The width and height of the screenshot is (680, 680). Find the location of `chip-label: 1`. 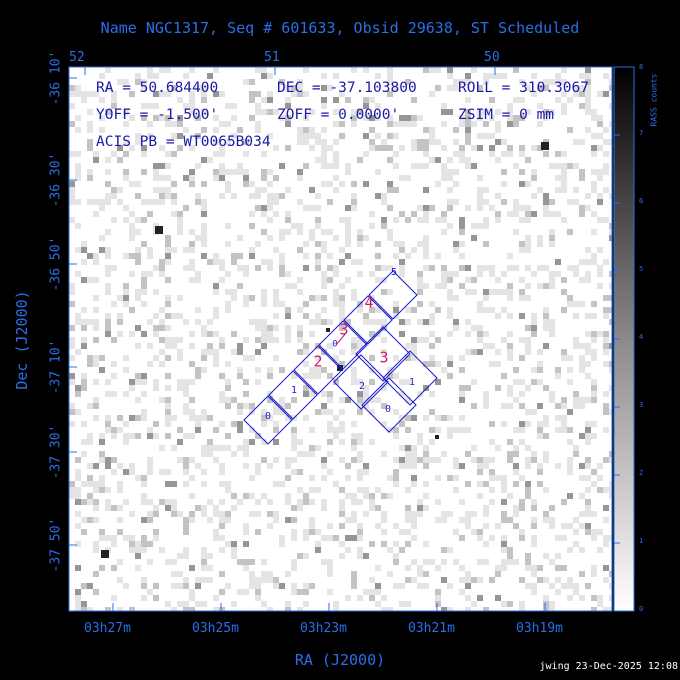

chip-label: 1 is located at coordinates (294, 390).